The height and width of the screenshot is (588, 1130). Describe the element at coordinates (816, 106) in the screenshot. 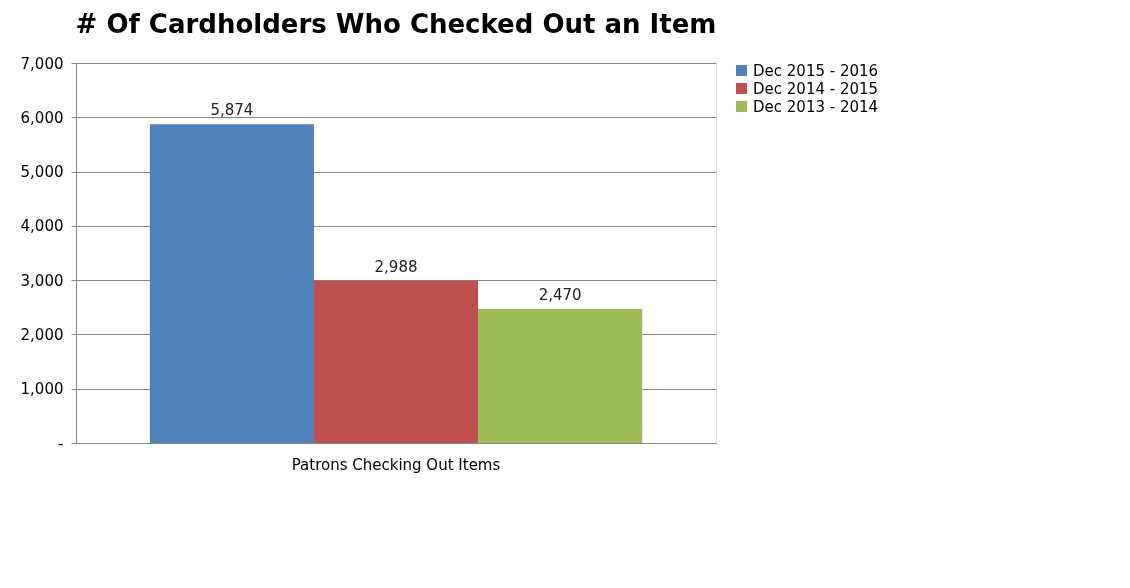

I see `legend-label: Dec 2013 - 2014` at that location.